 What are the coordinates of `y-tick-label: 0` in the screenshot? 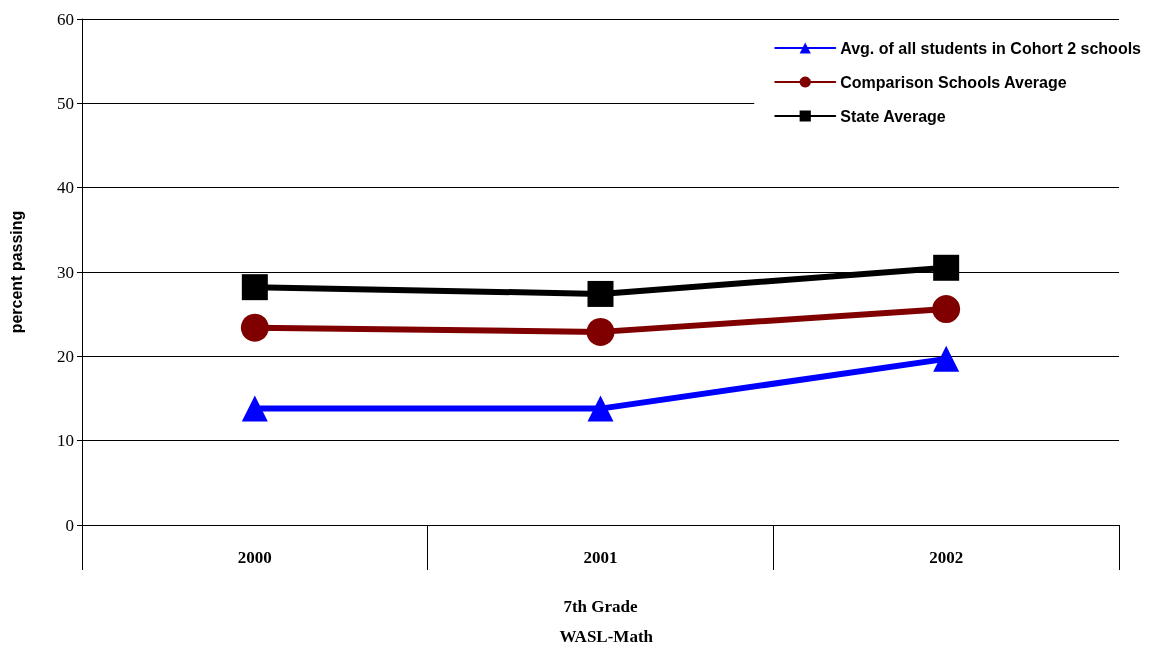 It's located at (69, 525).